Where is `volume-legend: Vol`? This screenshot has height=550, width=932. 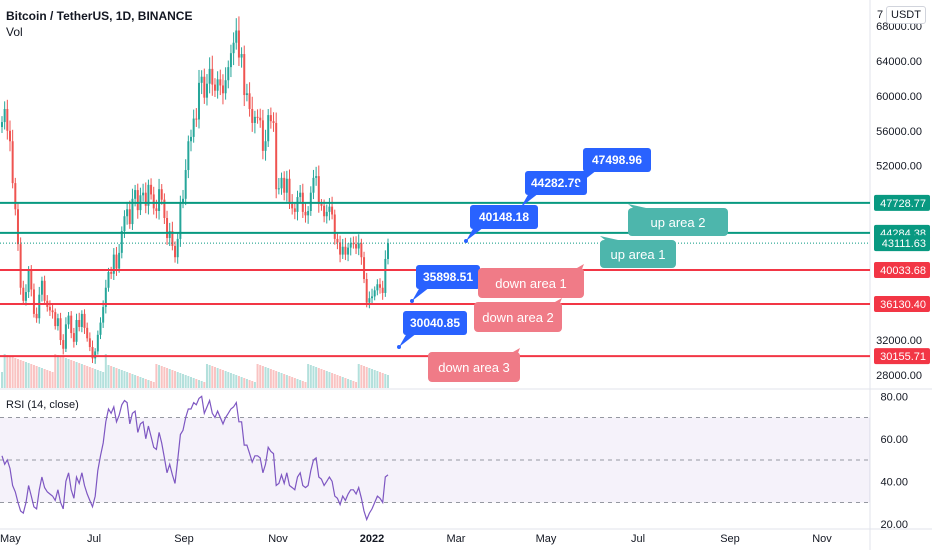 volume-legend: Vol is located at coordinates (14, 32).